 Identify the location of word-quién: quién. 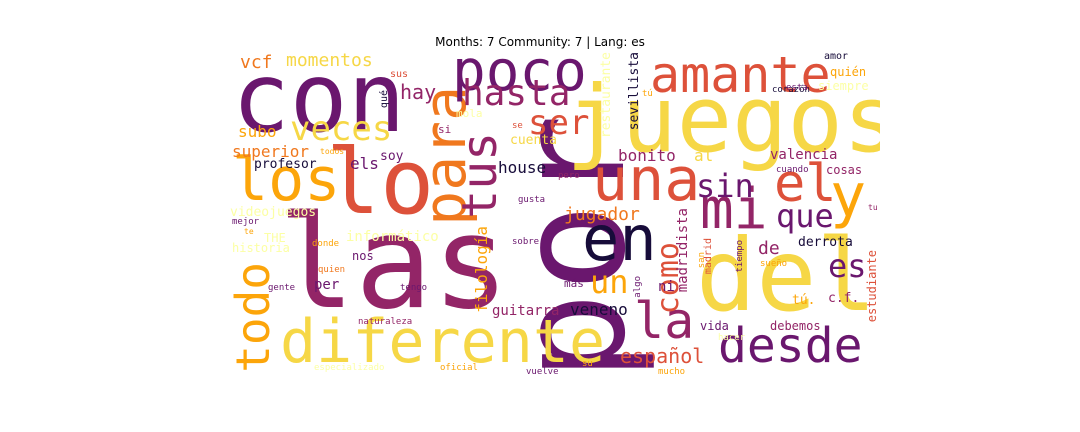
(848, 72).